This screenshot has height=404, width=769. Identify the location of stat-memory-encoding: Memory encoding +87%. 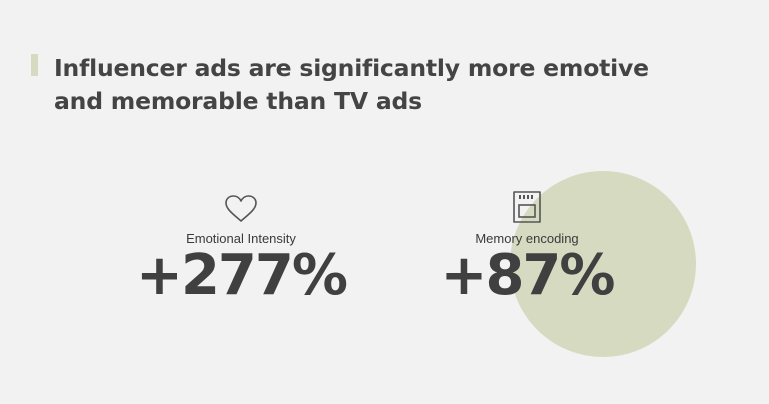
(527, 247).